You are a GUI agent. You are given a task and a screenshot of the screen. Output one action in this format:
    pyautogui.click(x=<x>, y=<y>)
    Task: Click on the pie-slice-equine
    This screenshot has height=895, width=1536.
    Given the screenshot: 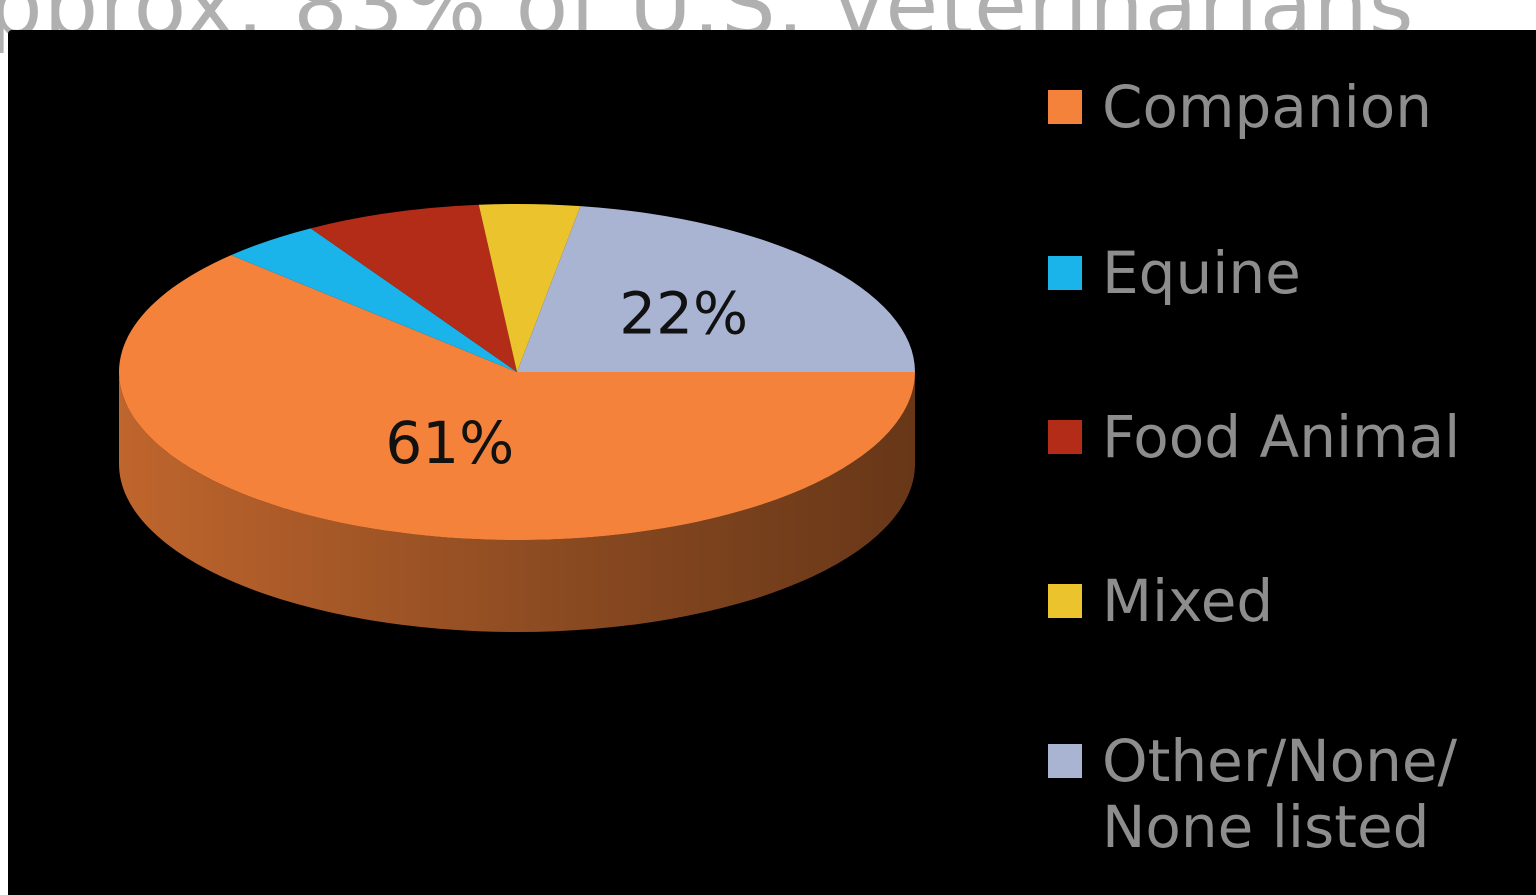 What is the action you would take?
    pyautogui.click(x=374, y=300)
    